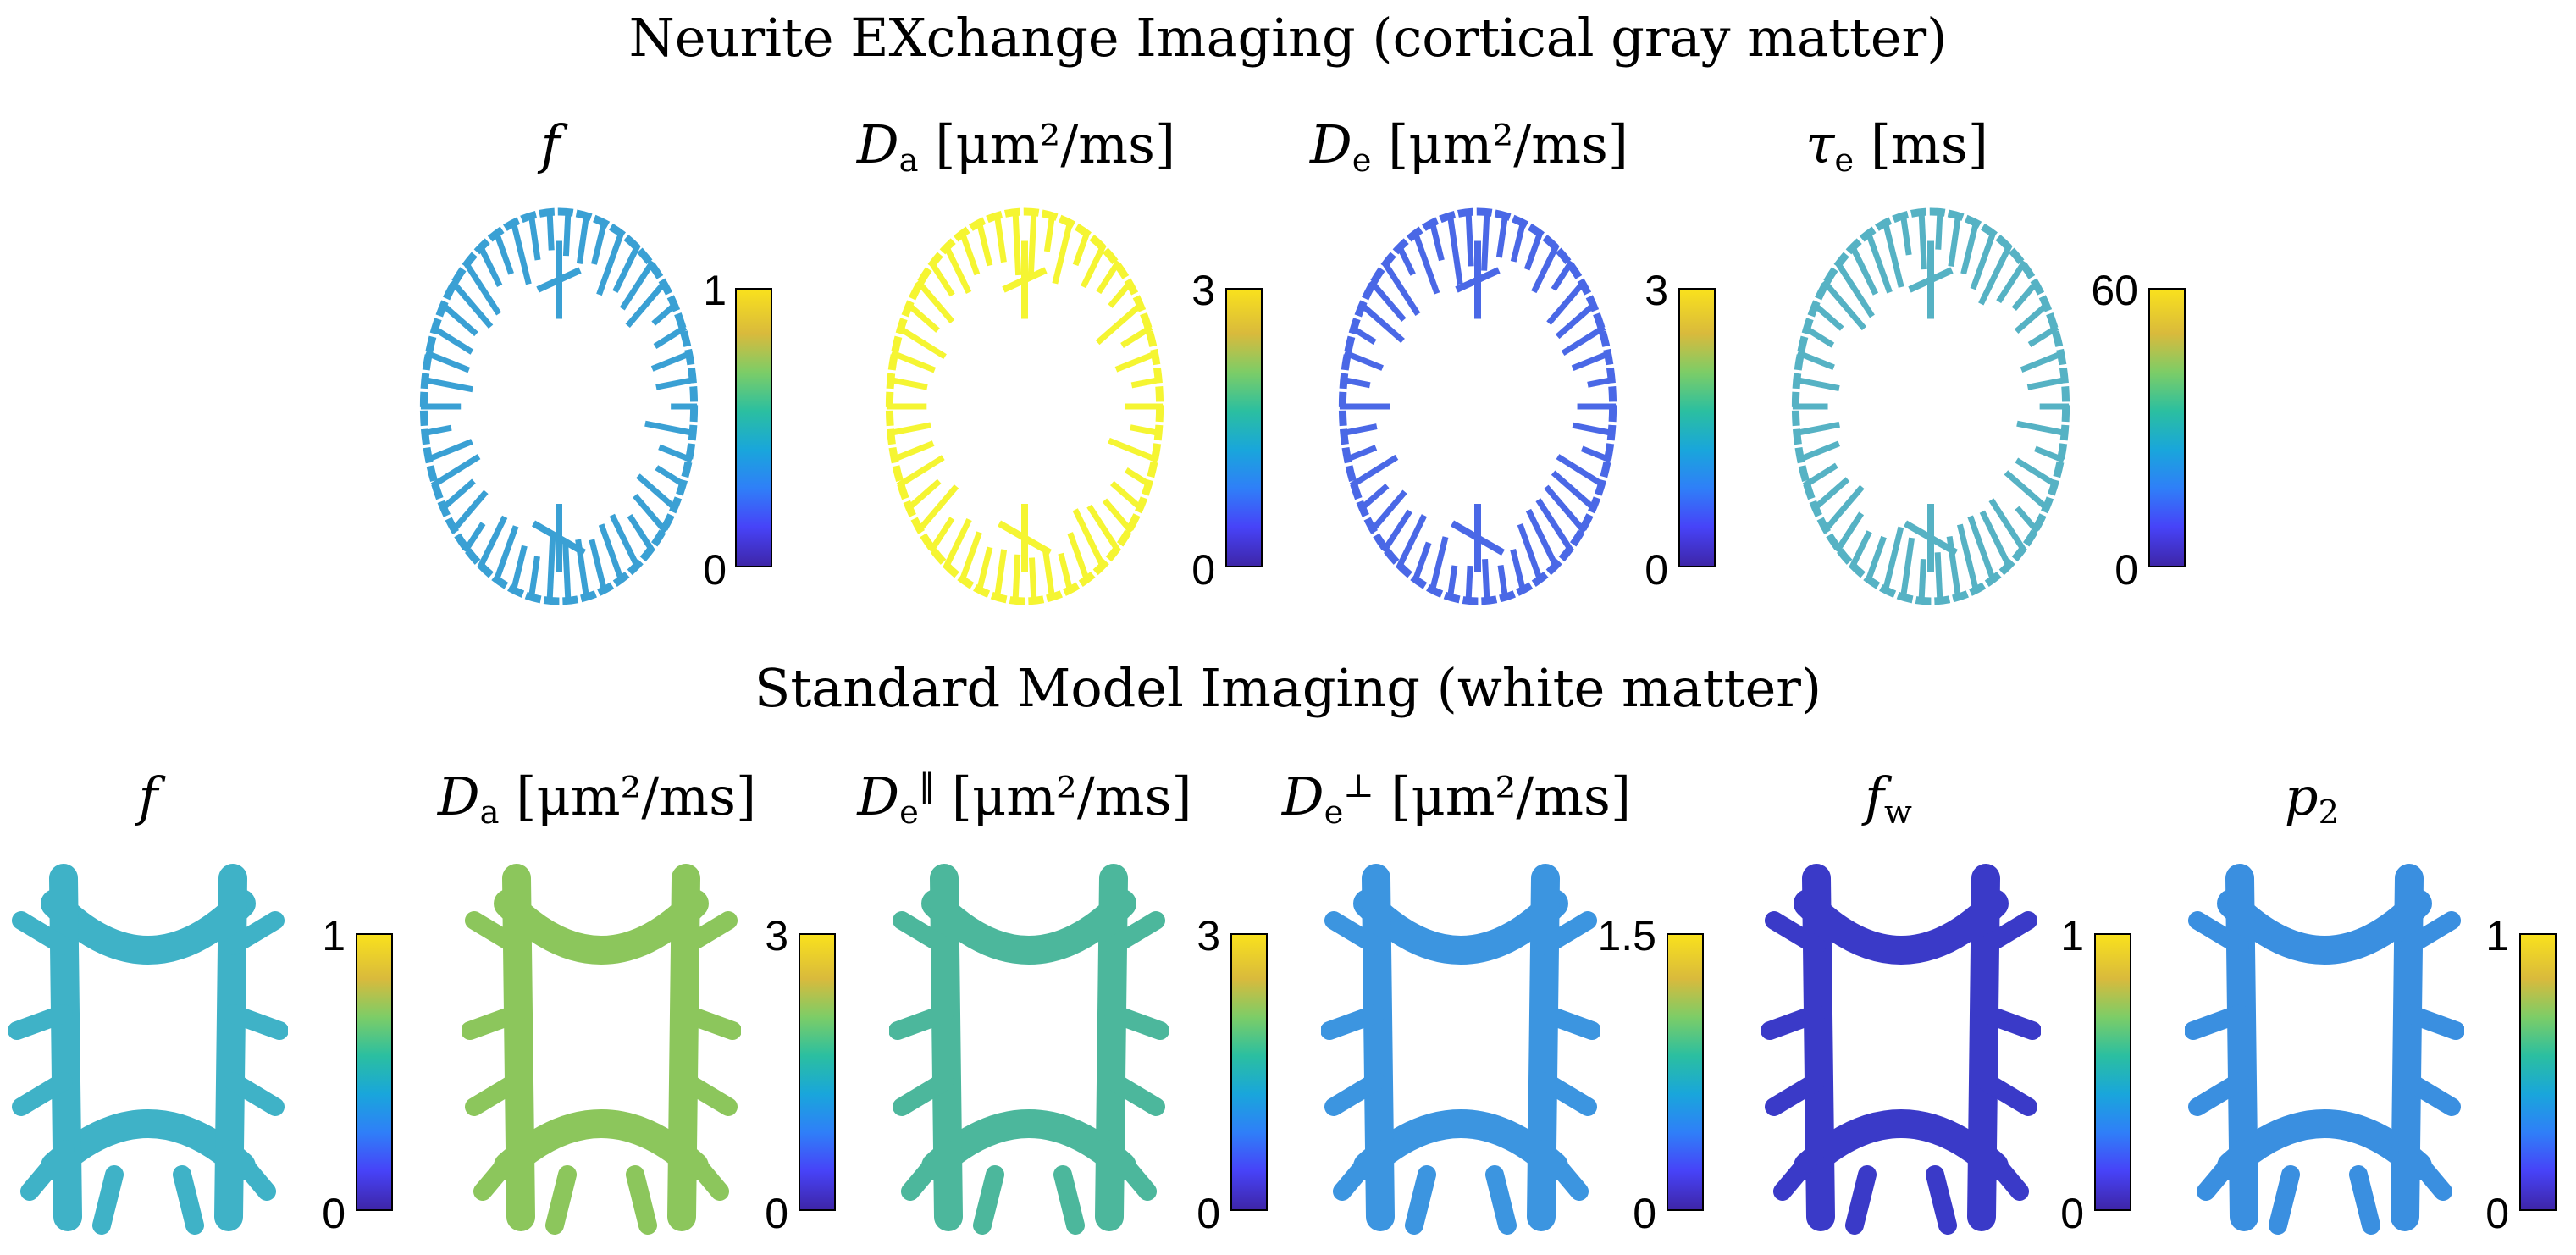 The image size is (2576, 1255). I want to click on colorbar-max-label: 60, so click(2114, 291).